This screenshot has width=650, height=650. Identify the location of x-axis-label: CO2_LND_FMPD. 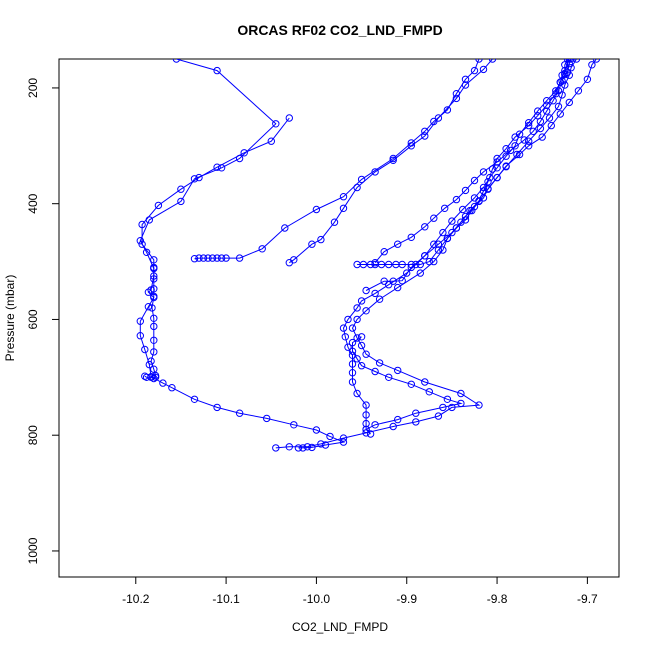
(340, 627).